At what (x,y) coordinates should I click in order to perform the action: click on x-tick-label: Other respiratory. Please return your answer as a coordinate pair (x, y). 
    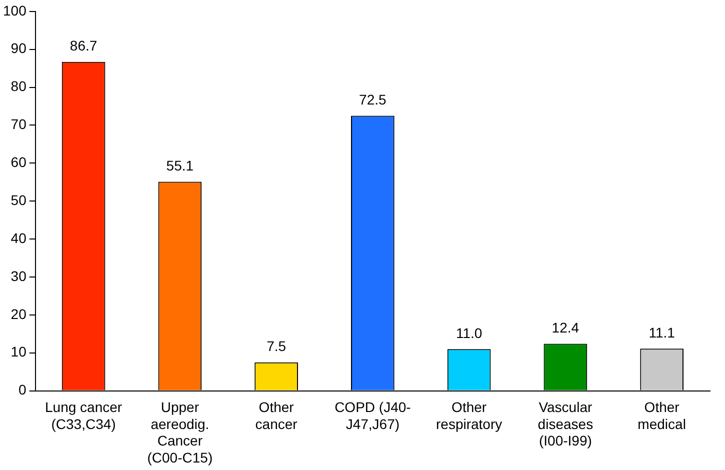
    Looking at the image, I should click on (469, 415).